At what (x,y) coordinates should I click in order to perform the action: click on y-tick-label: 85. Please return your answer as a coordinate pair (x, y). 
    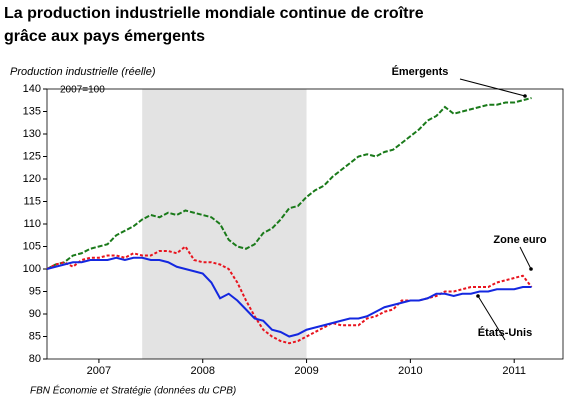
    Looking at the image, I should click on (35, 336).